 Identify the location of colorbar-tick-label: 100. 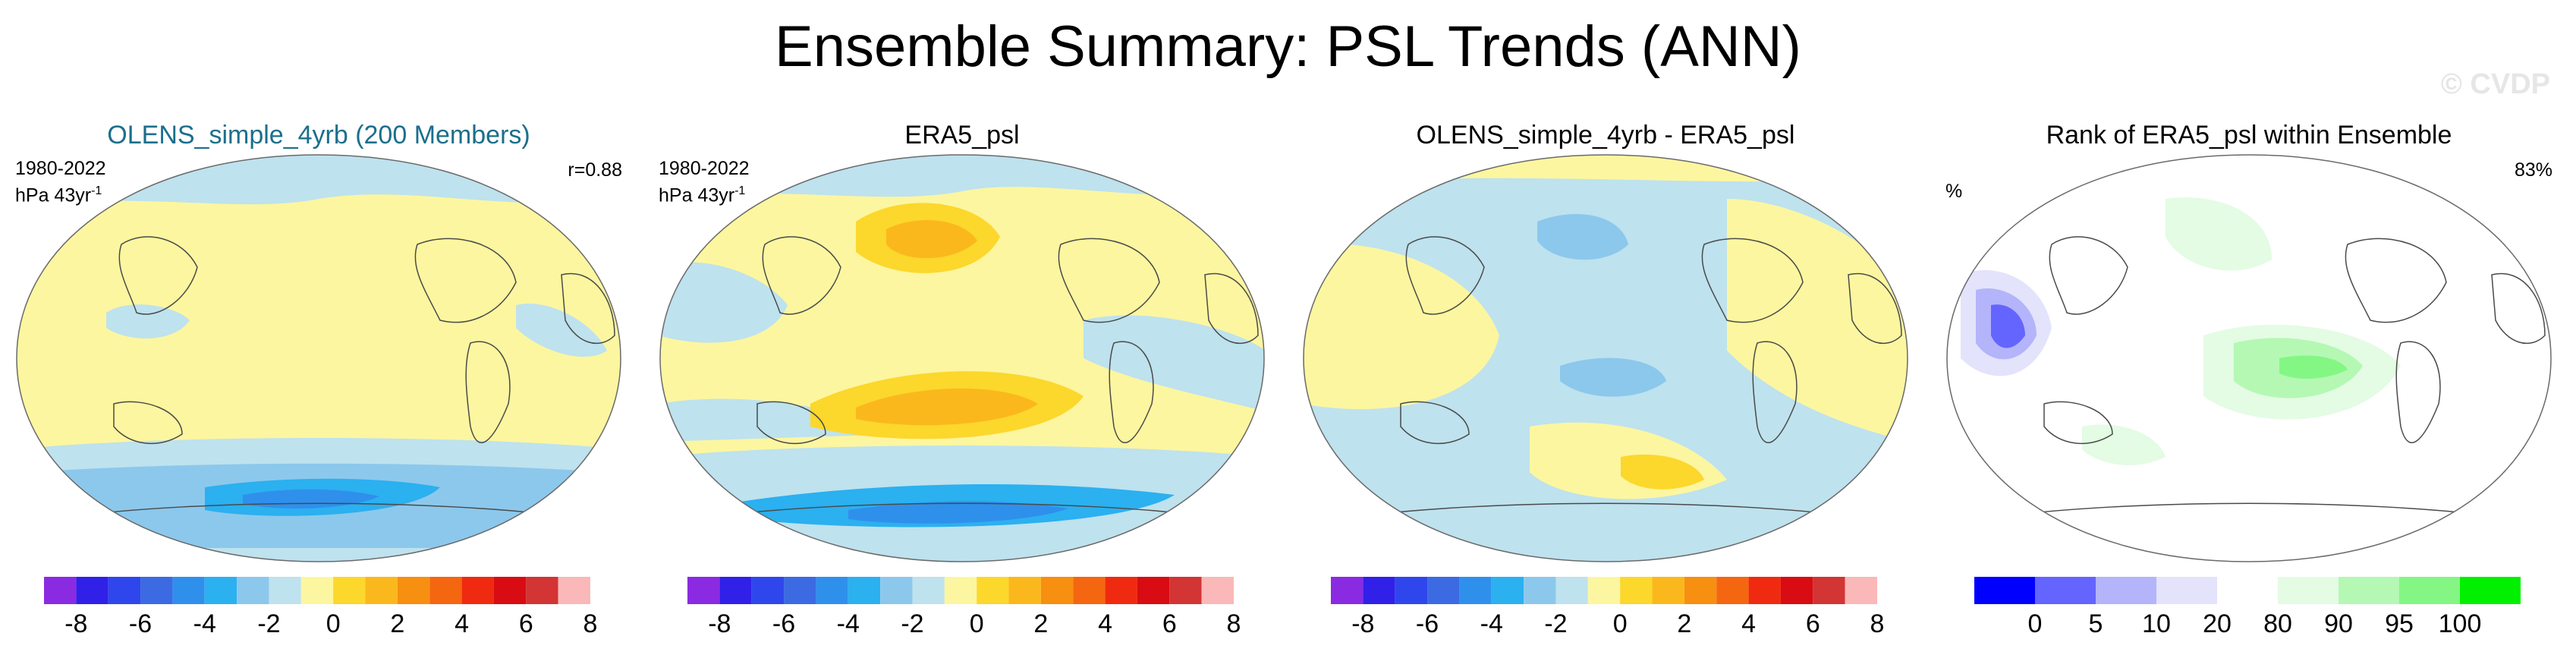
(2460, 623).